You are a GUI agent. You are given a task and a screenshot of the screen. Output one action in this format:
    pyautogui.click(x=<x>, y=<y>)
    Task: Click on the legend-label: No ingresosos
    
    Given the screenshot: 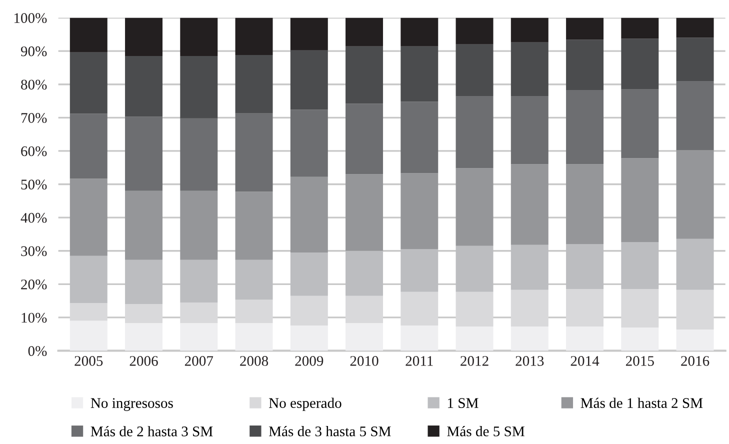 What is the action you would take?
    pyautogui.click(x=131, y=404)
    